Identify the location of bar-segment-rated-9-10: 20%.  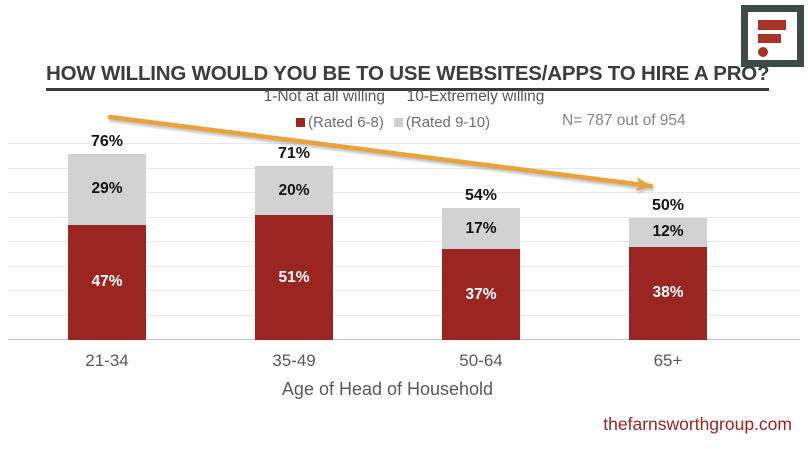
(294, 191).